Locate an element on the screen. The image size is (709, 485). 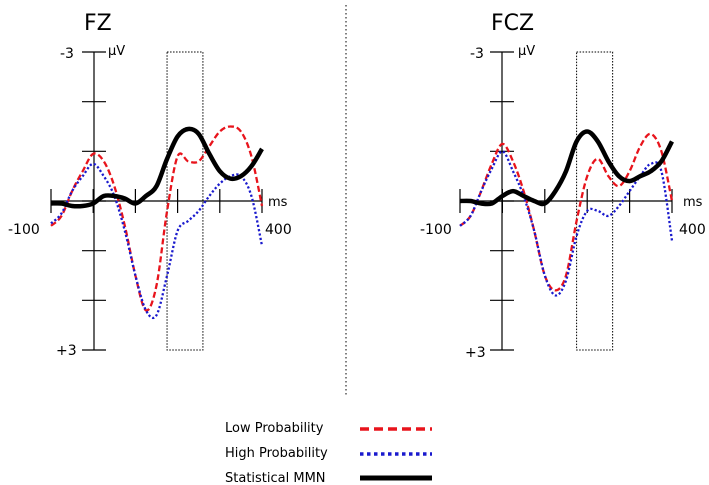
legend-label-mmn: Statistical MMN is located at coordinates (275, 478).